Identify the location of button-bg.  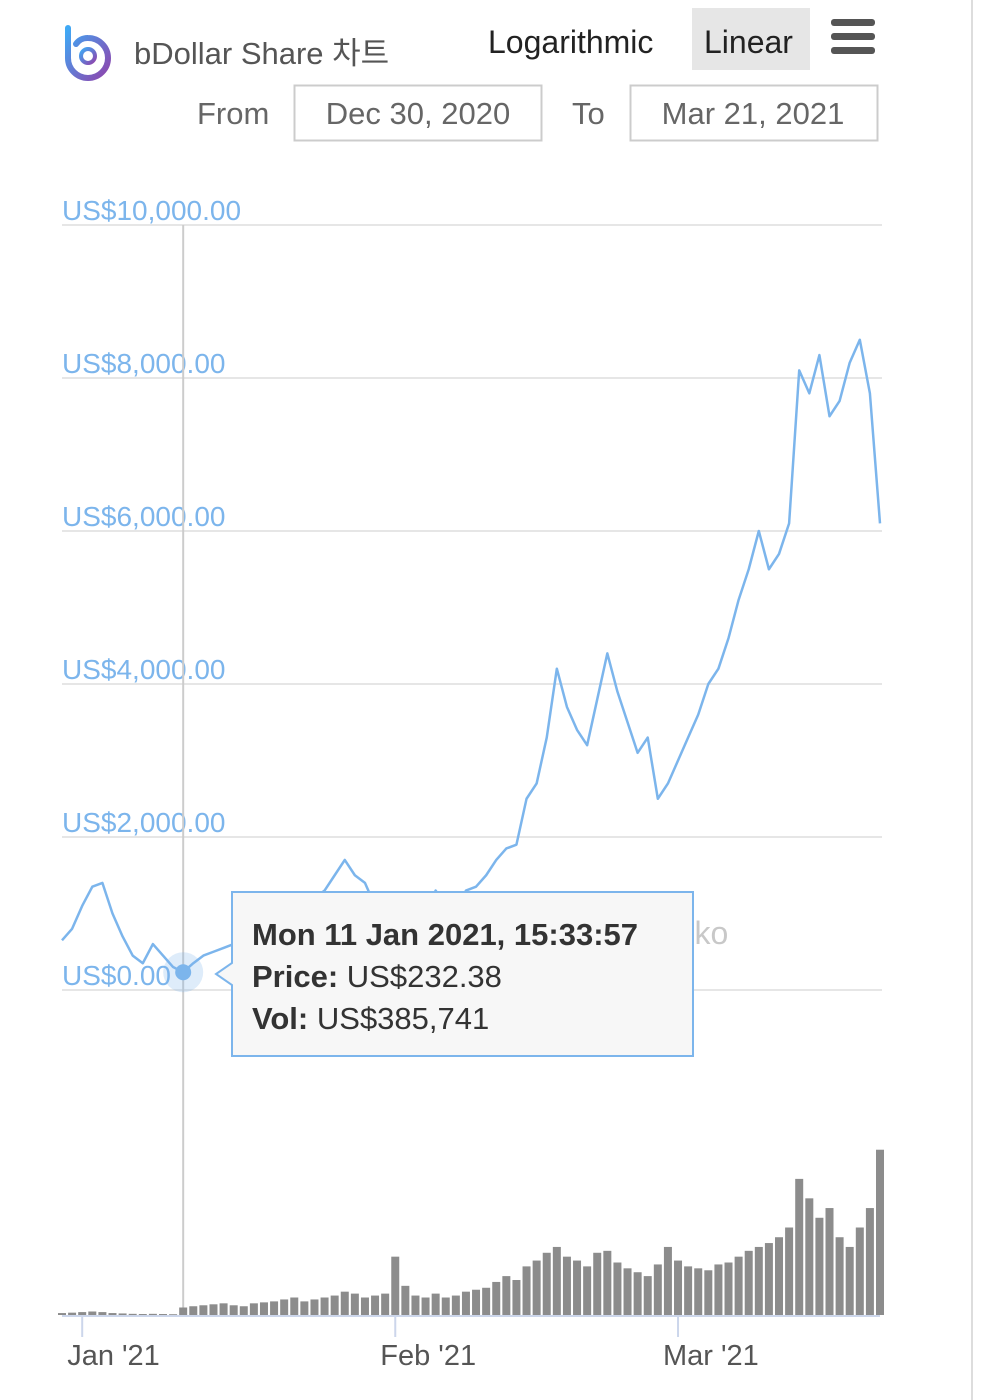
(751, 39).